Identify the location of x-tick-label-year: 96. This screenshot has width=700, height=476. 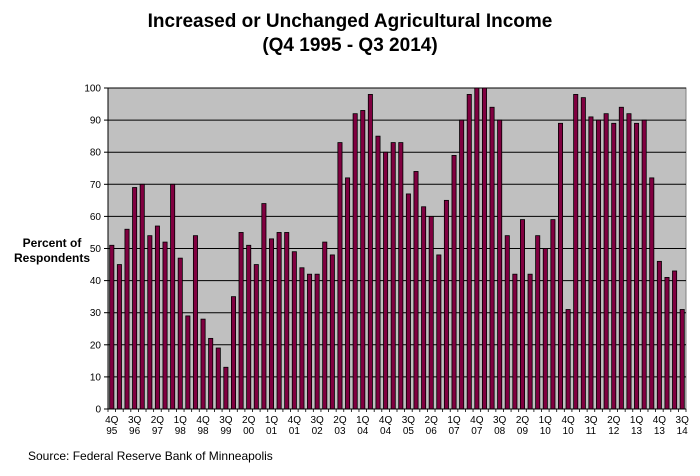
(135, 431).